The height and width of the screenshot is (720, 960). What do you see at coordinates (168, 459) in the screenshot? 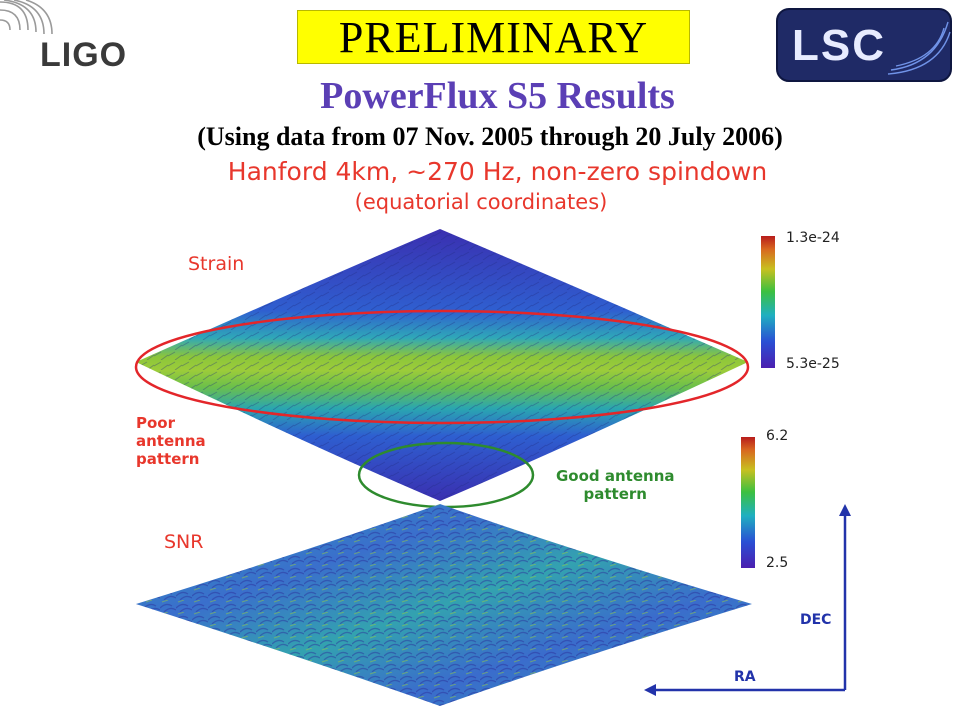
I see `poor-annotation-line: pattern` at bounding box center [168, 459].